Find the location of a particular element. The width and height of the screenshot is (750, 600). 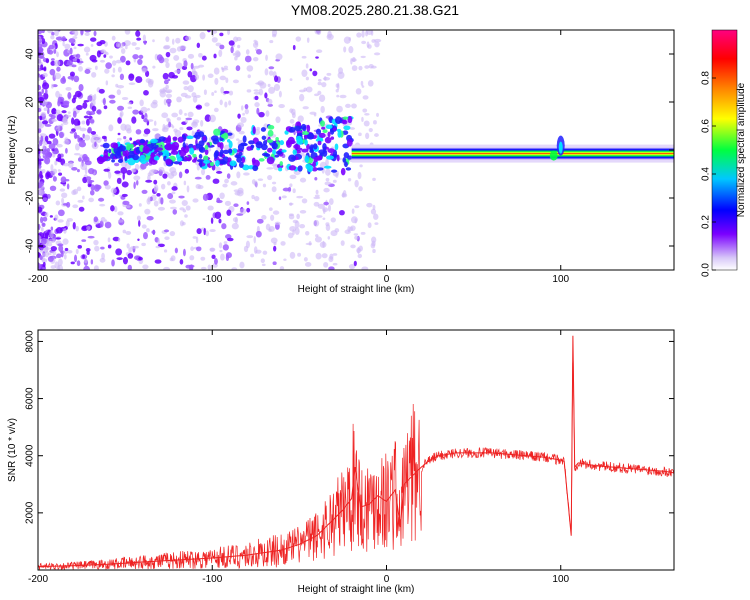

snr-y-tick-label: 6000 is located at coordinates (30, 398).